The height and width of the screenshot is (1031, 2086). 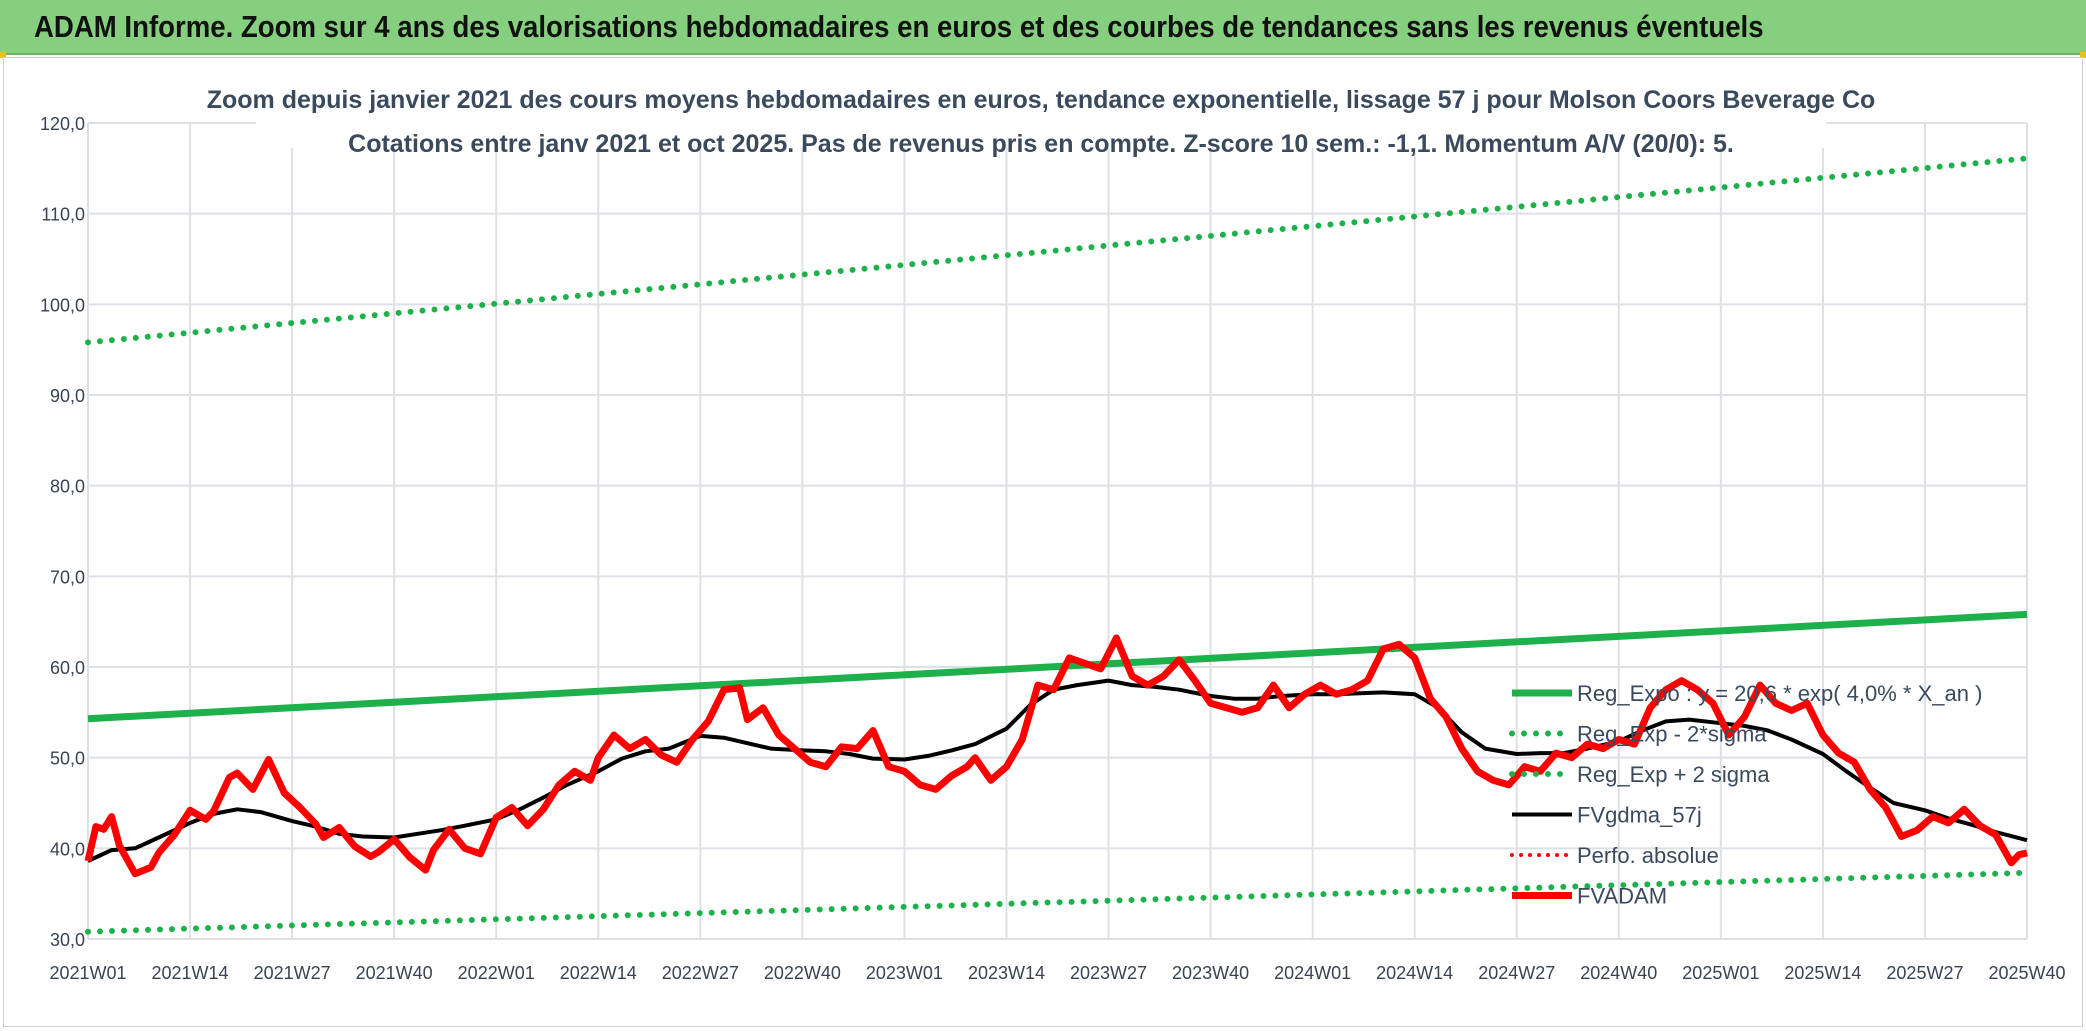 What do you see at coordinates (67, 759) in the screenshot?
I see `y-tick-label: 50,0` at bounding box center [67, 759].